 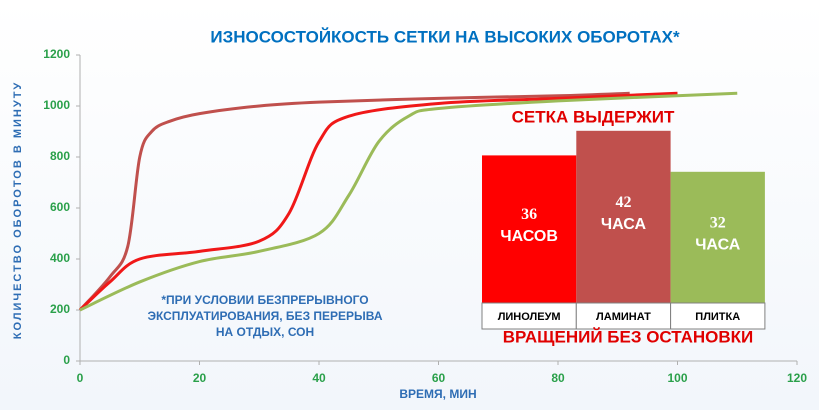 I want to click on x-tick-label: 120, so click(x=797, y=378).